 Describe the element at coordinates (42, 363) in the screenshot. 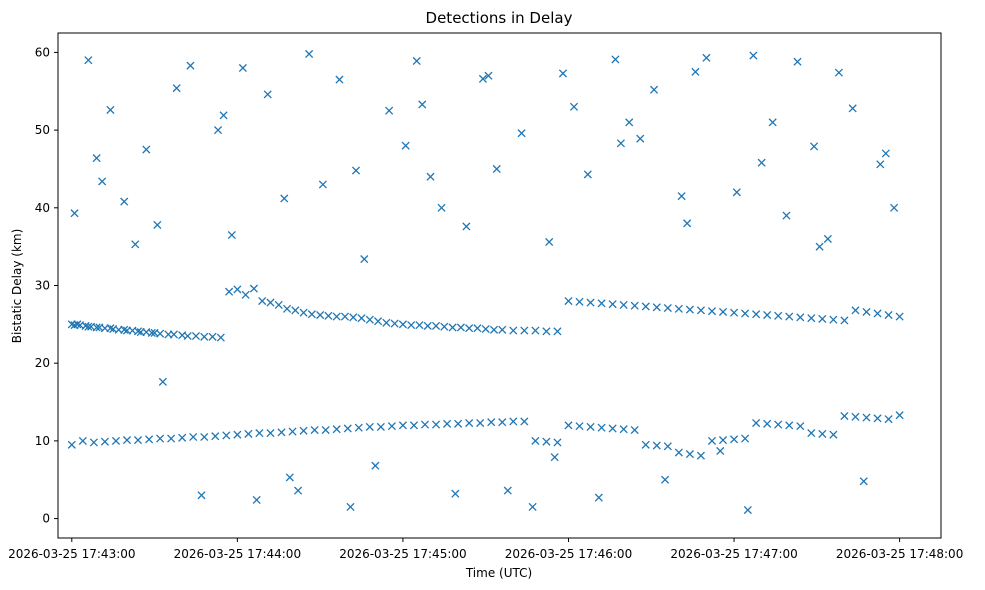

I see `y-tick-label: 20` at that location.